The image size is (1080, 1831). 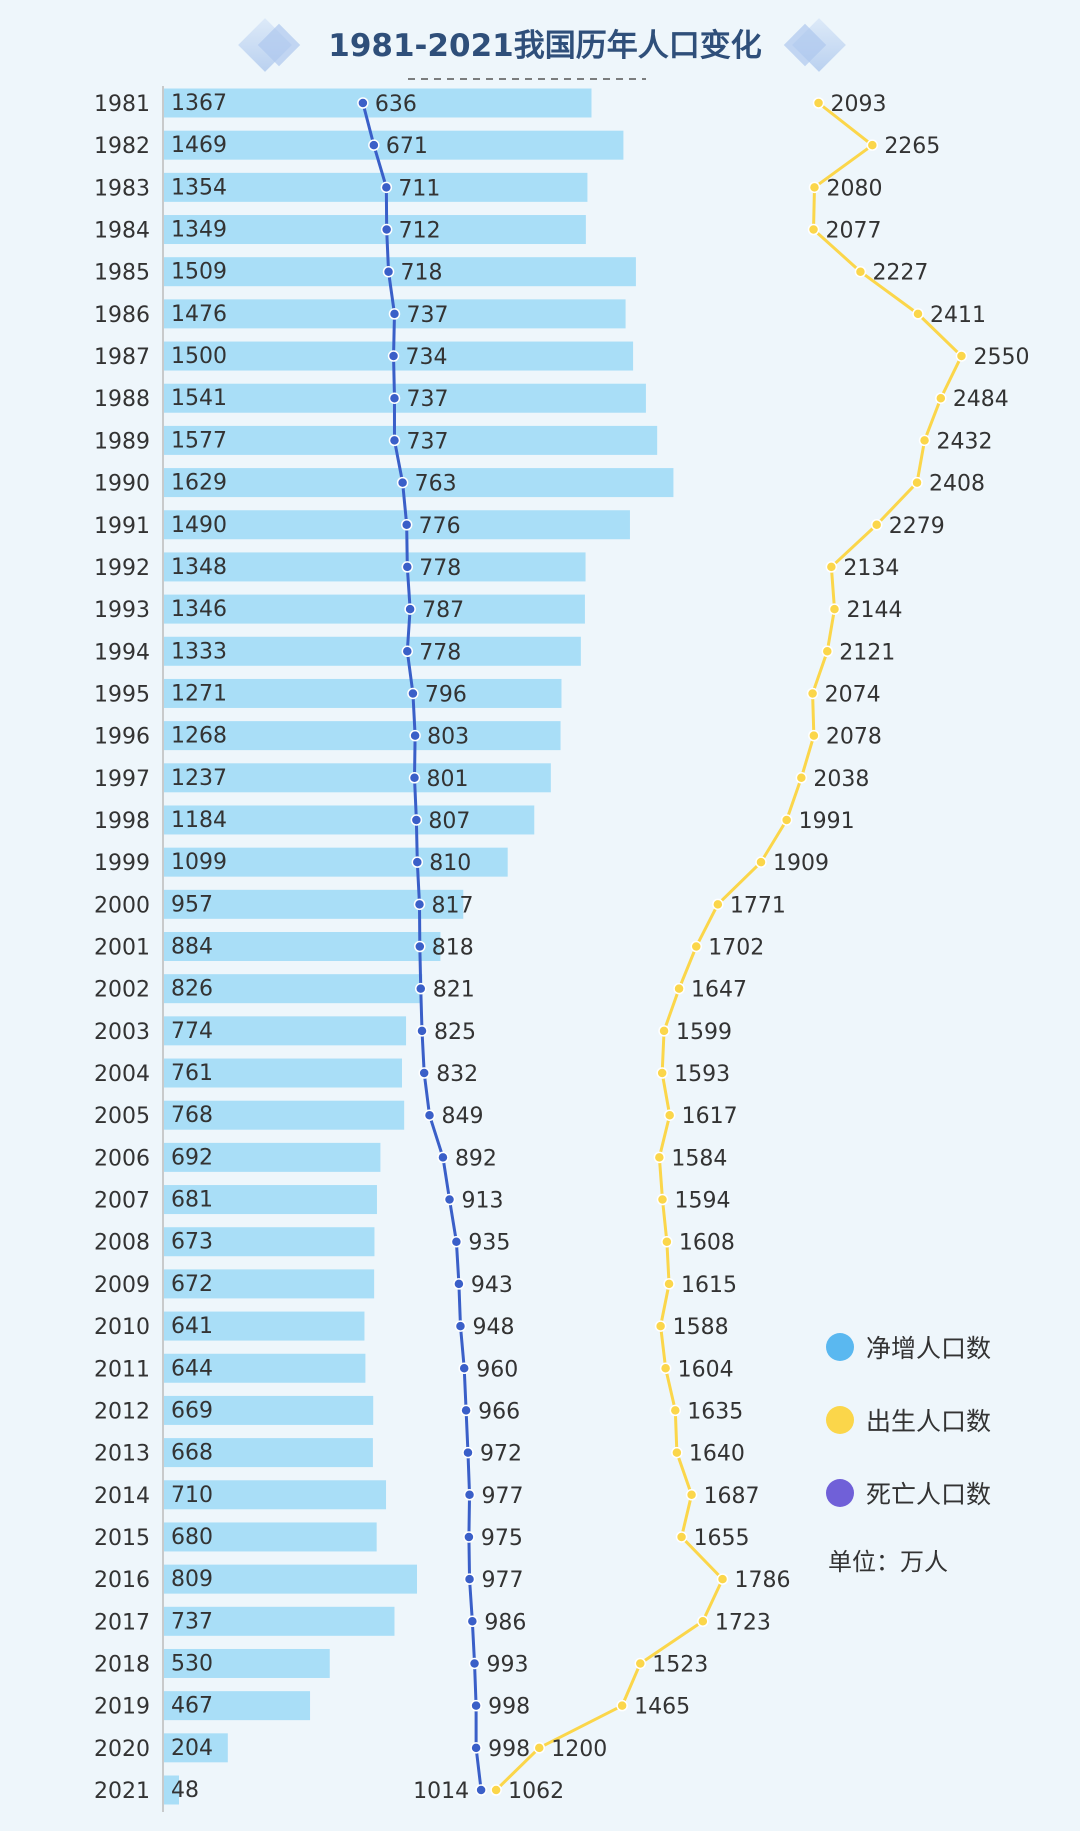 I want to click on birth-point-2003, so click(x=664, y=1031).